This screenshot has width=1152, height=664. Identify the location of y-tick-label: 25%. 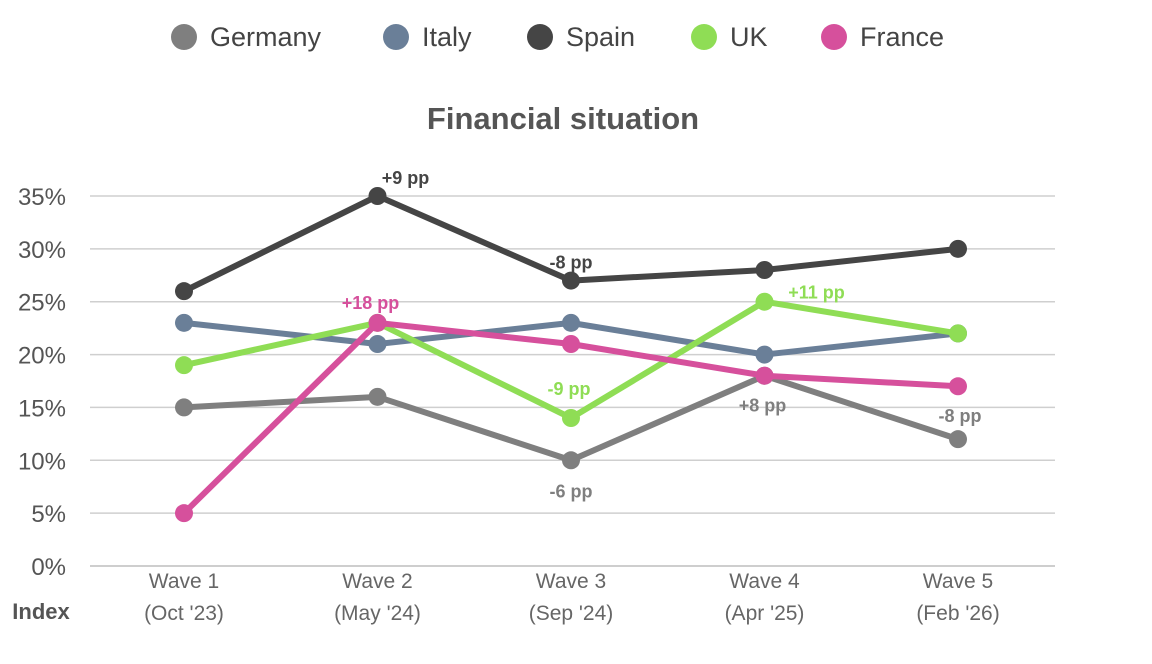
(42, 303).